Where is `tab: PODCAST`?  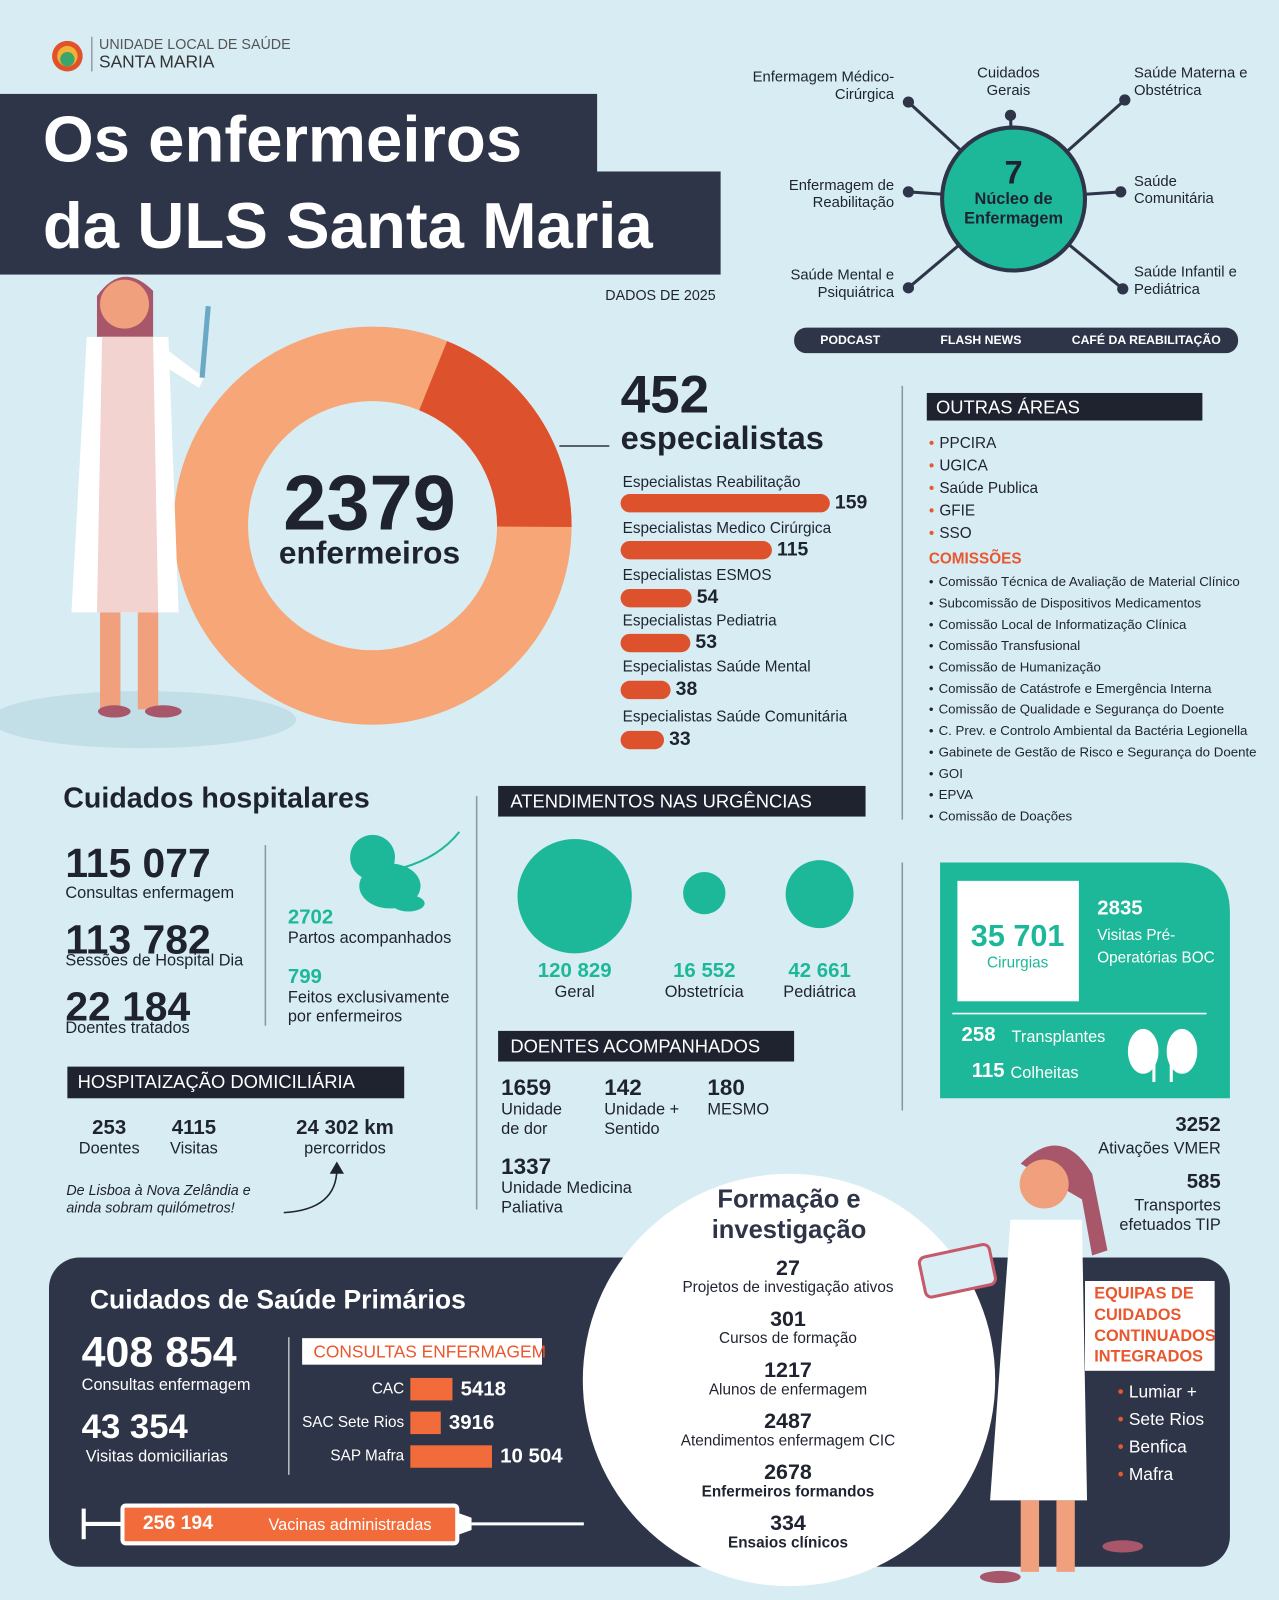
tab: PODCAST is located at coordinates (850, 340).